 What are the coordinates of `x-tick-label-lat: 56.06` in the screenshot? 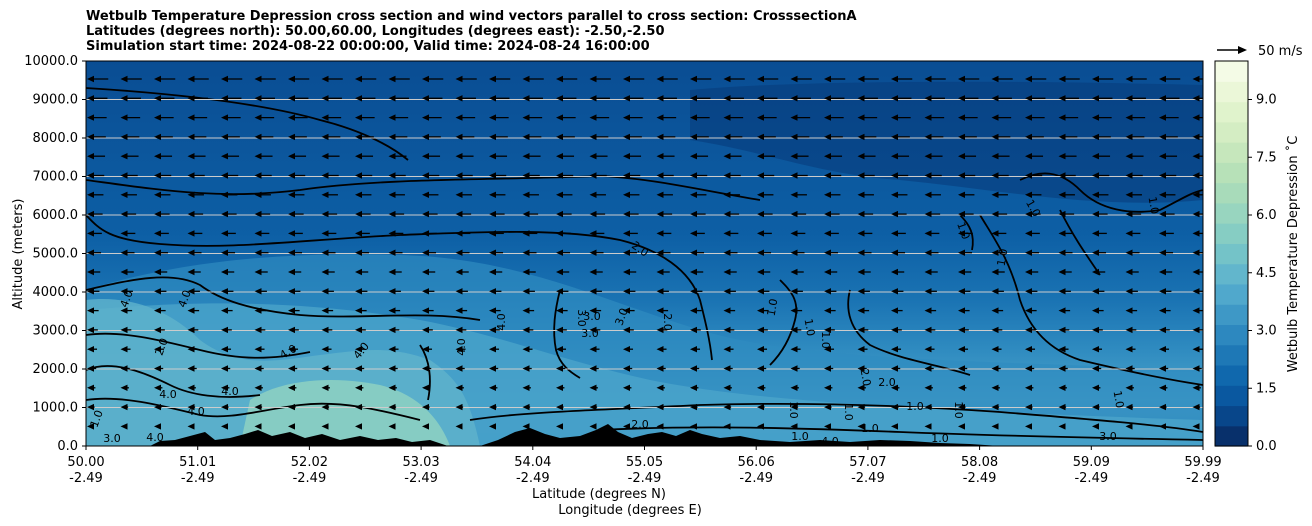 It's located at (756, 462).